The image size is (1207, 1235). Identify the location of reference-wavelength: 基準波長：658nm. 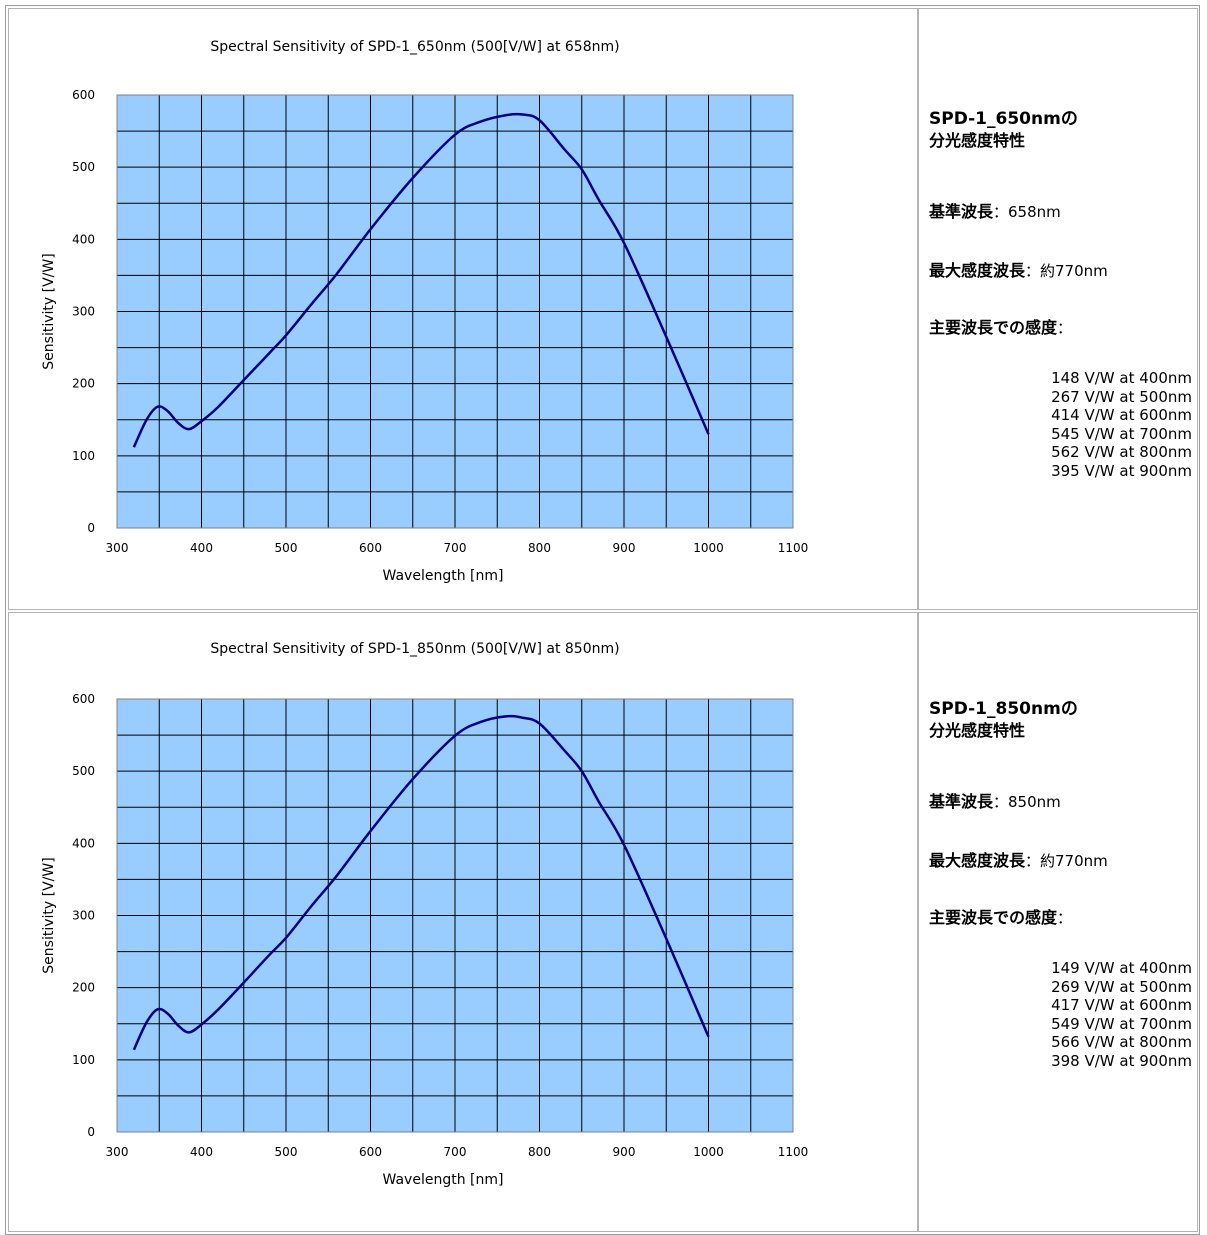
(995, 210).